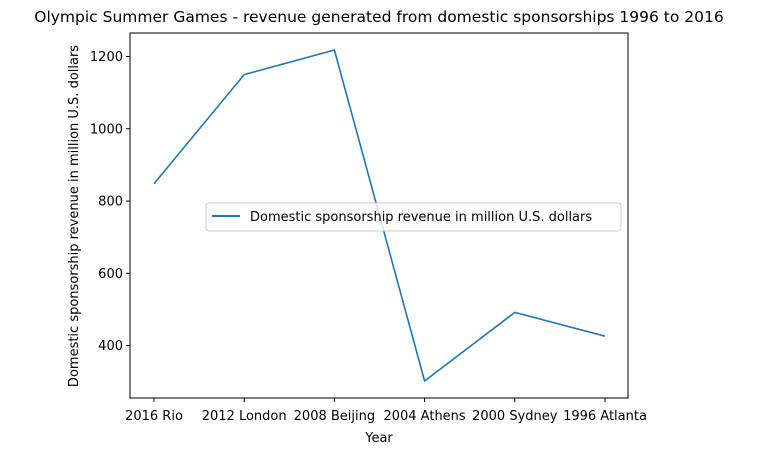 The image size is (759, 455). Describe the element at coordinates (106, 57) in the screenshot. I see `y-tick-label: 1200` at that location.